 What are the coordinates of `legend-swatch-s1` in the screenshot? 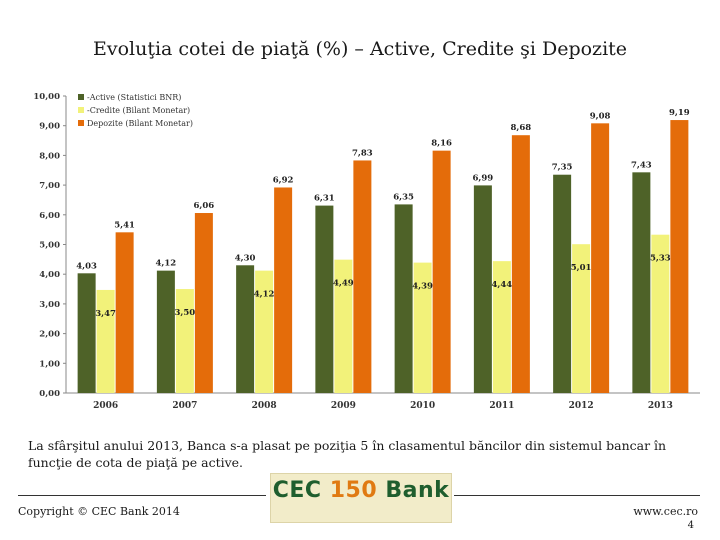 It's located at (81, 110).